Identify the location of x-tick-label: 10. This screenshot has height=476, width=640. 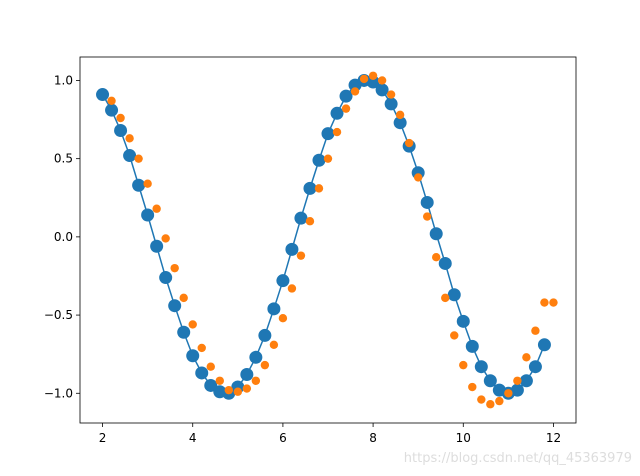
(463, 438).